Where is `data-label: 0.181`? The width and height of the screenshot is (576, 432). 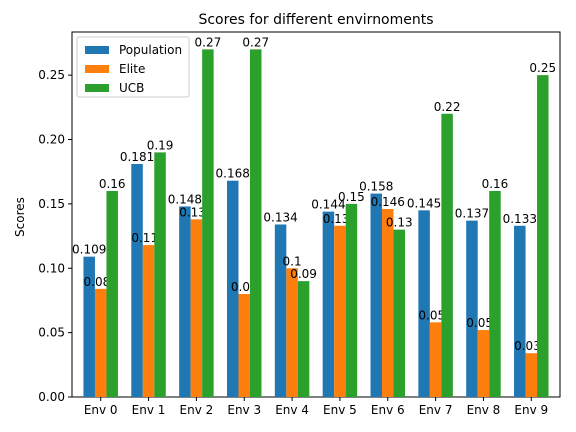
data-label: 0.181 is located at coordinates (137, 157).